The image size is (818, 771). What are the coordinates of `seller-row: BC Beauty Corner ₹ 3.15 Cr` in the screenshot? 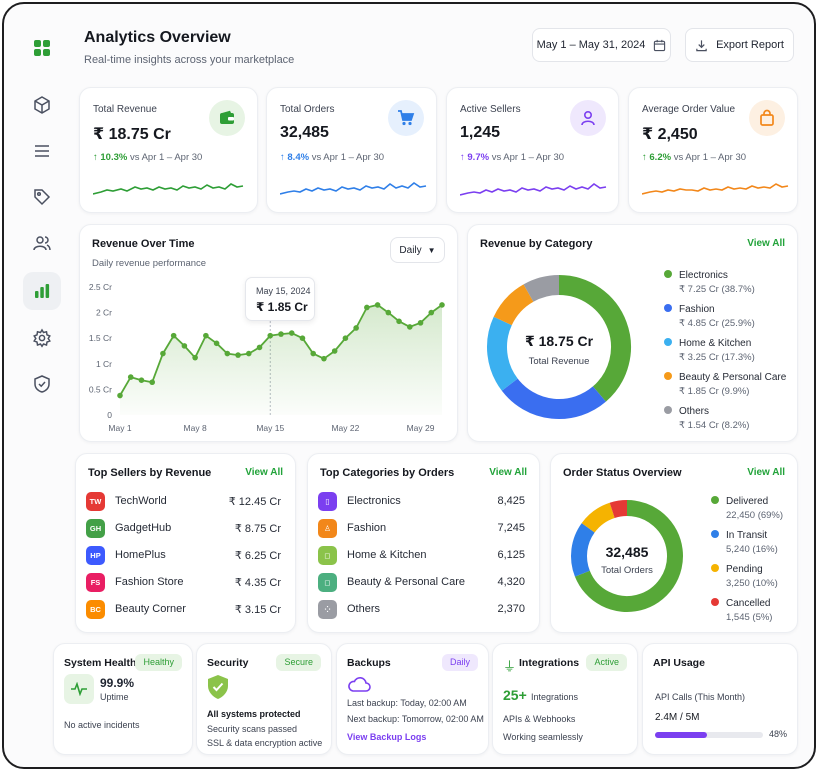 It's located at (183, 610).